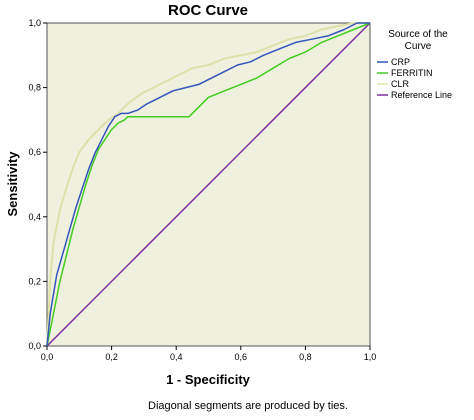  I want to click on legend-label-reference-line: Reference Line, so click(421, 95).